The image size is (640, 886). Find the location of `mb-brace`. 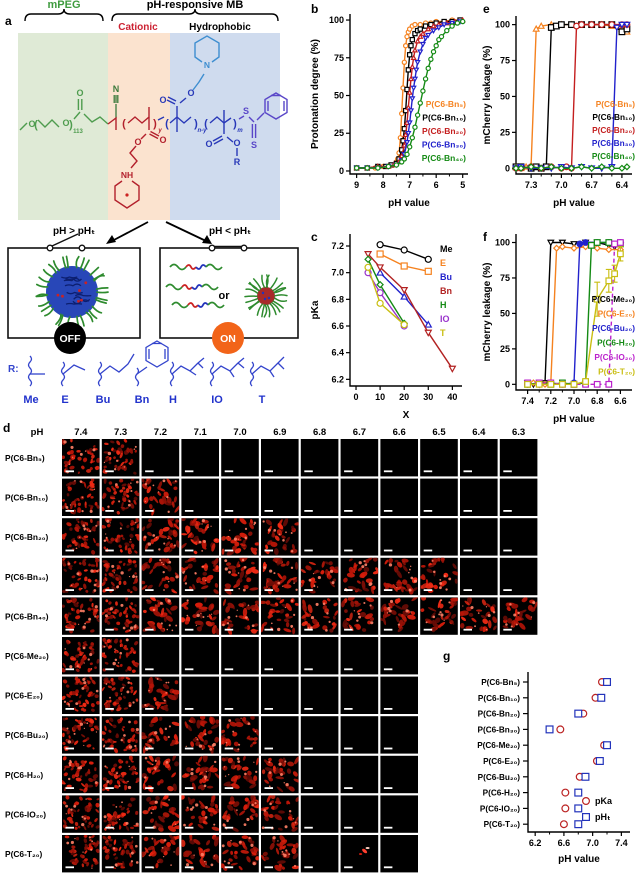

mb-brace is located at coordinates (195, 15).